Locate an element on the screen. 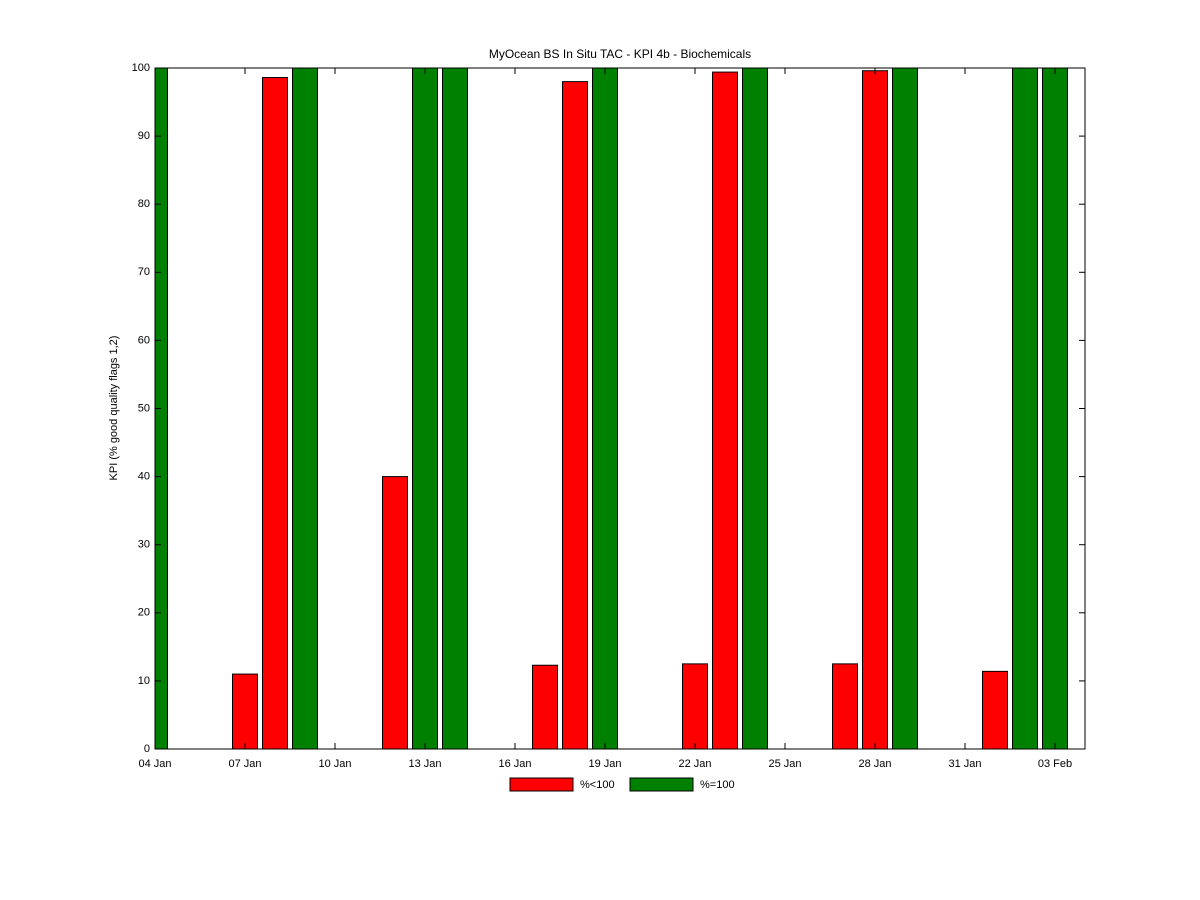  y-tick-label: 60 is located at coordinates (144, 340).